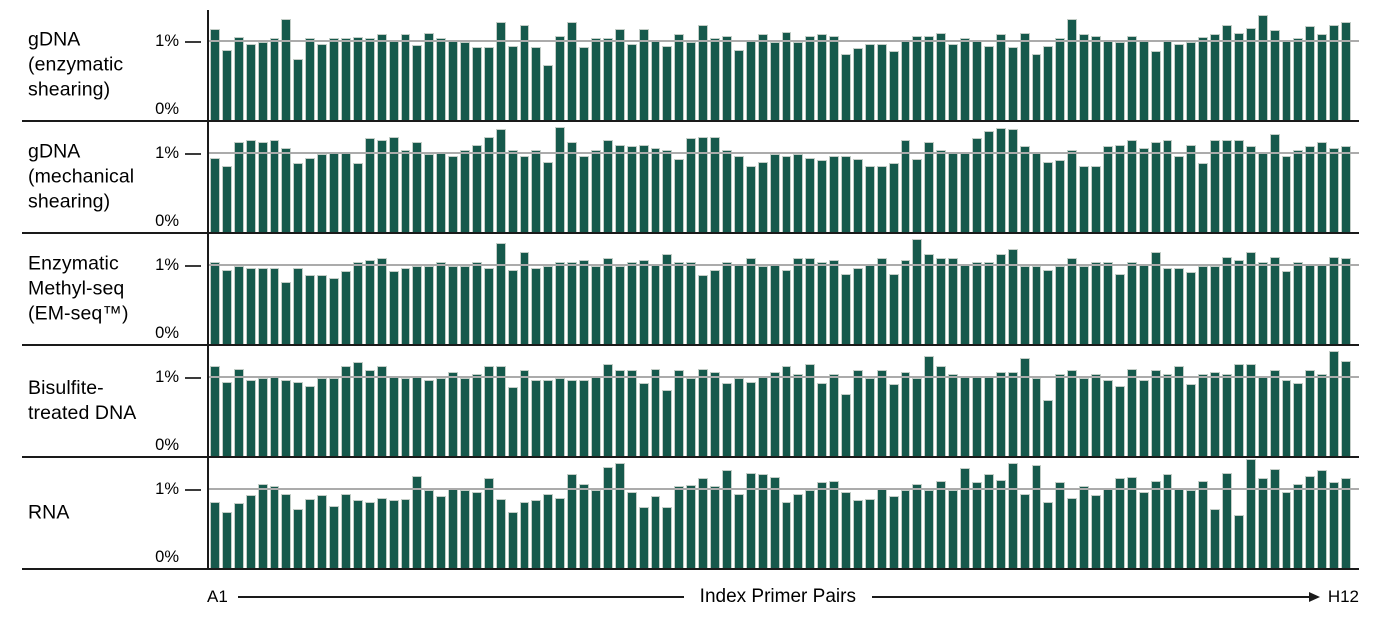  What do you see at coordinates (783, 65) in the screenshot?
I see `panel-plot-area` at bounding box center [783, 65].